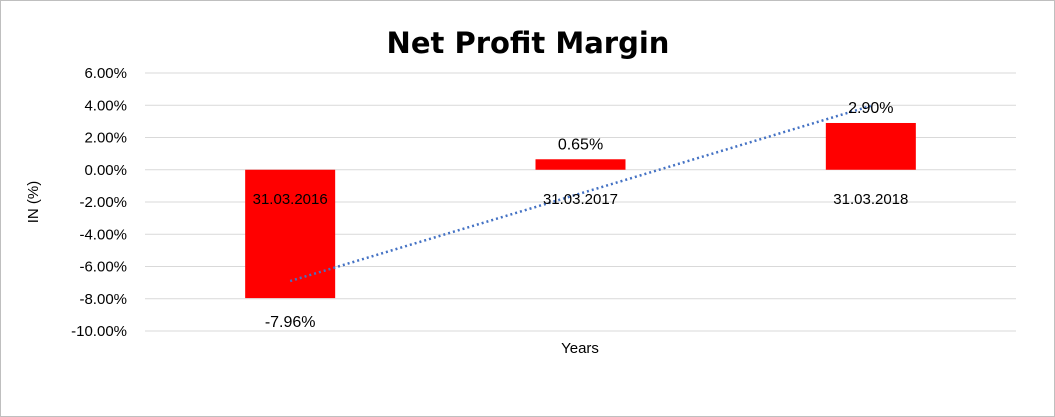 This screenshot has width=1055, height=417. What do you see at coordinates (580, 348) in the screenshot?
I see `x-axis-label: Years` at bounding box center [580, 348].